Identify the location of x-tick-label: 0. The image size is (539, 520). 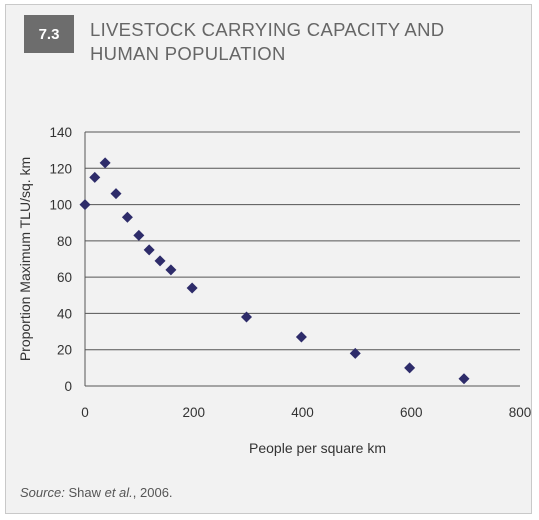
(85, 412).